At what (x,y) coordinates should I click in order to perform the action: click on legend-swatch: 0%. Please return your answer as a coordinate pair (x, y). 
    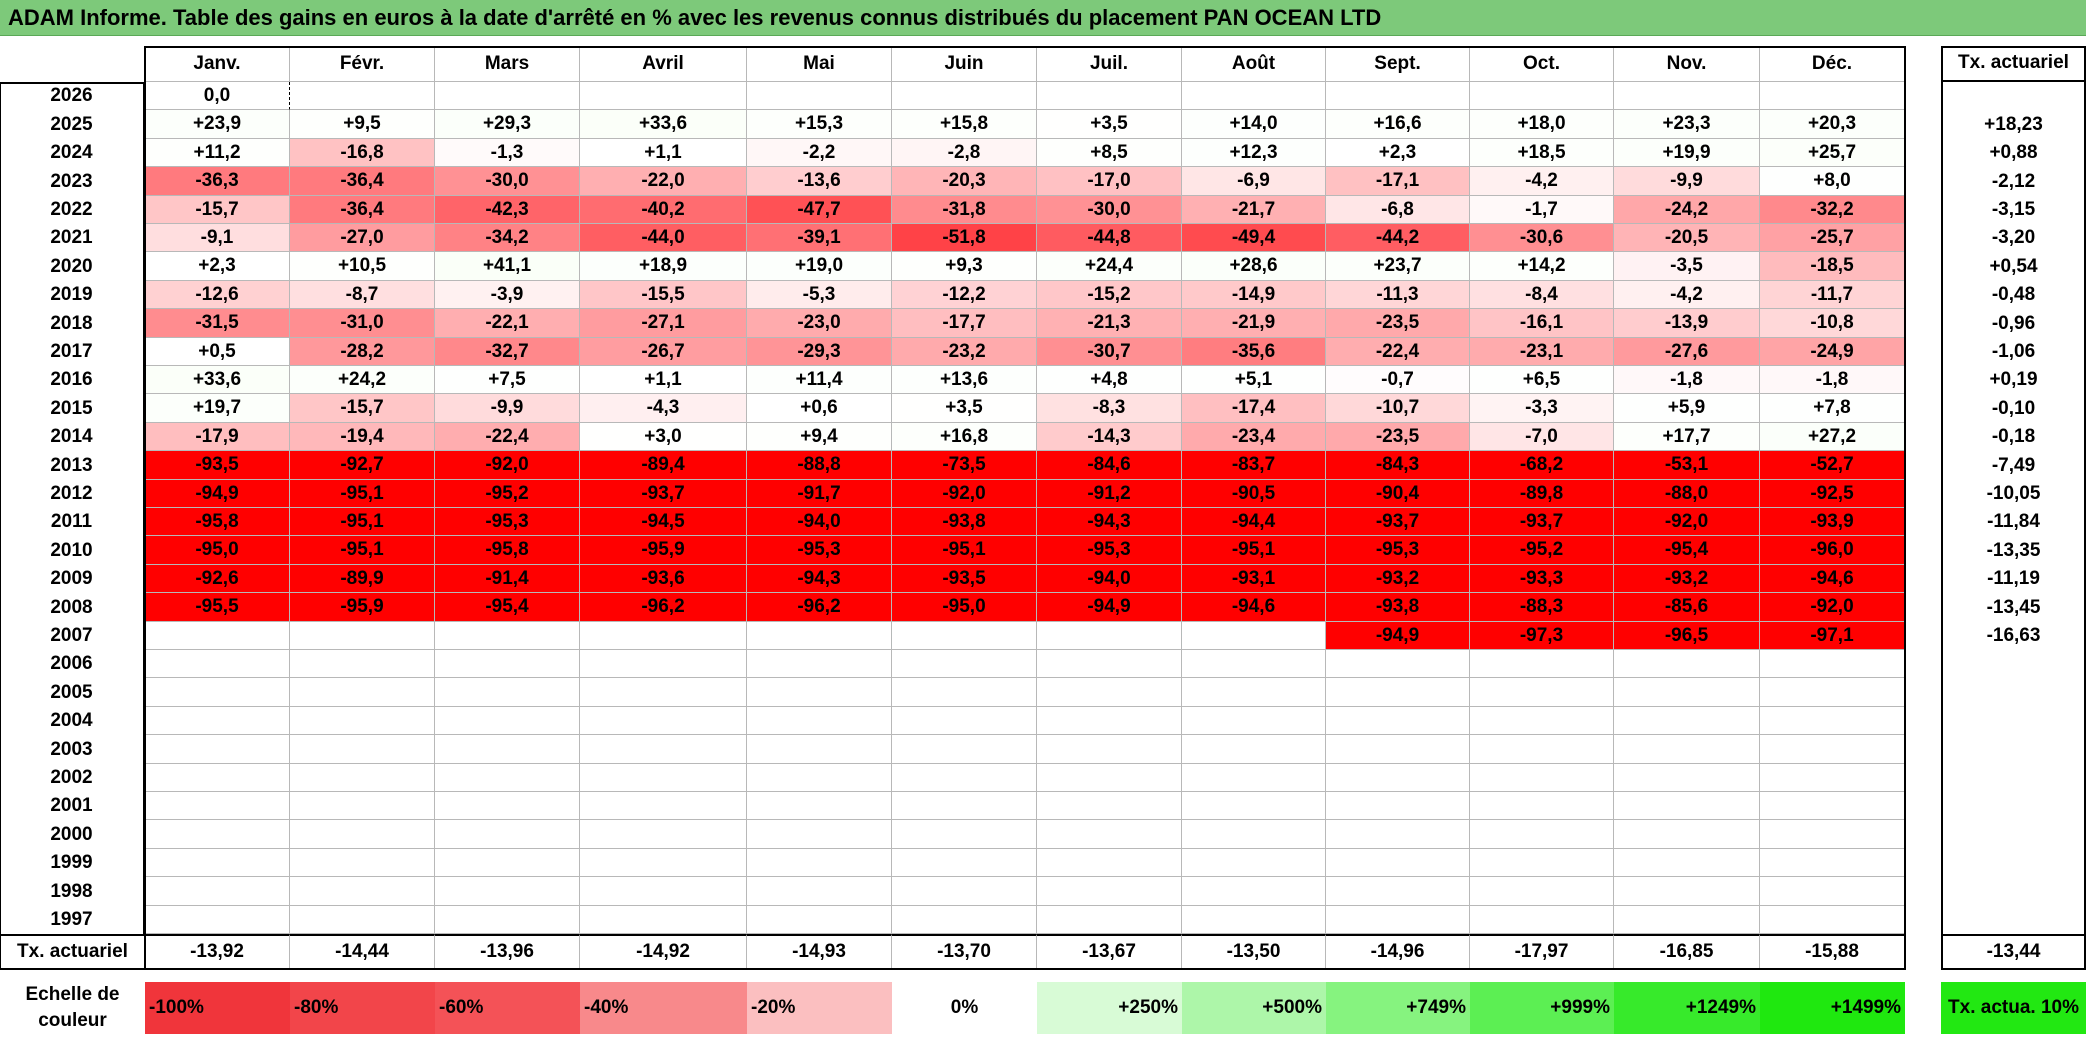
    Looking at the image, I should click on (964, 1008).